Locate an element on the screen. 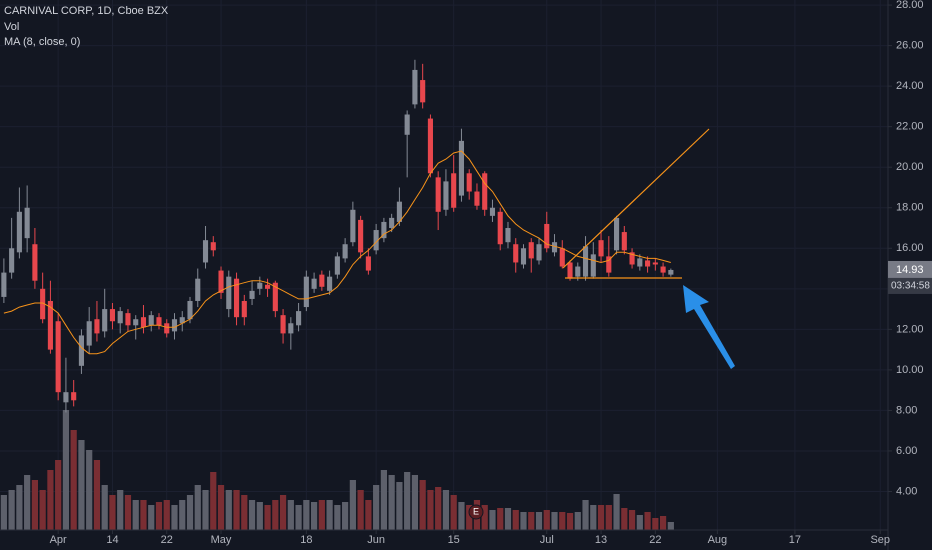 The image size is (932, 550). x-tick-label: Apr is located at coordinates (58, 540).